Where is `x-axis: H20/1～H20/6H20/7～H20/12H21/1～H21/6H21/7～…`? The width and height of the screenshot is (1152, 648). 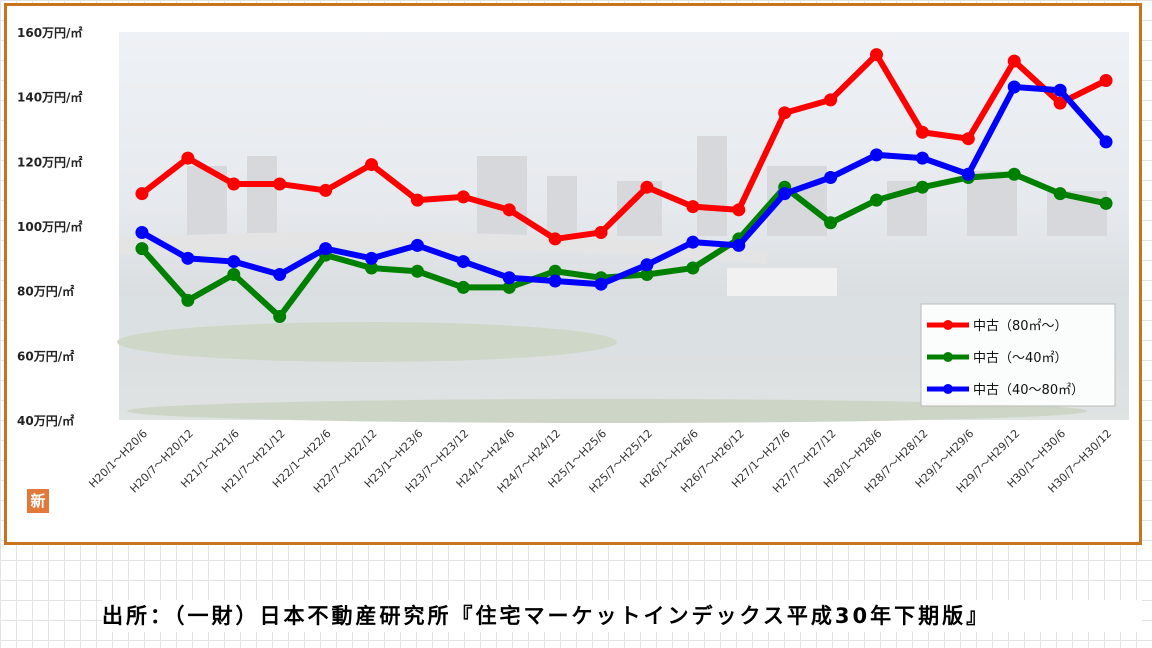
x-axis: H20/1～H20/6H20/7～H20/12H21/1～H21/6H21/7～… is located at coordinates (600, 461).